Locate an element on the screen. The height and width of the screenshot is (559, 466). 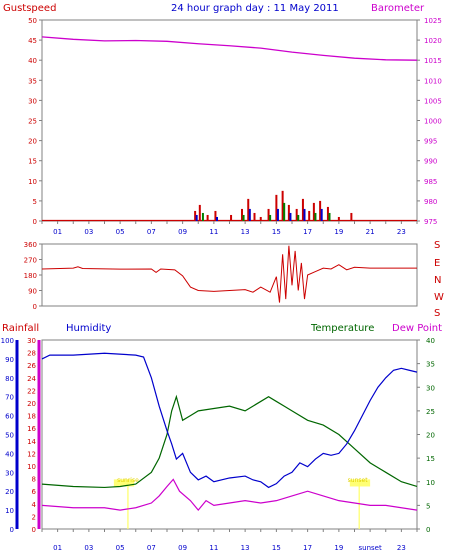
humidity-tick-label: 60 is located at coordinates (9, 417).